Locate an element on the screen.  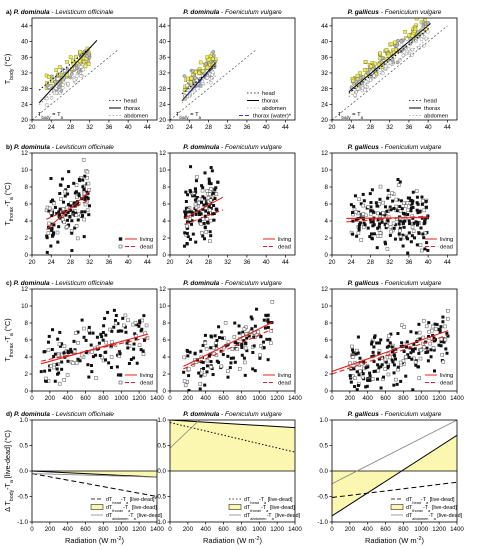
y-tick-label: 12 is located at coordinates (162, 289).